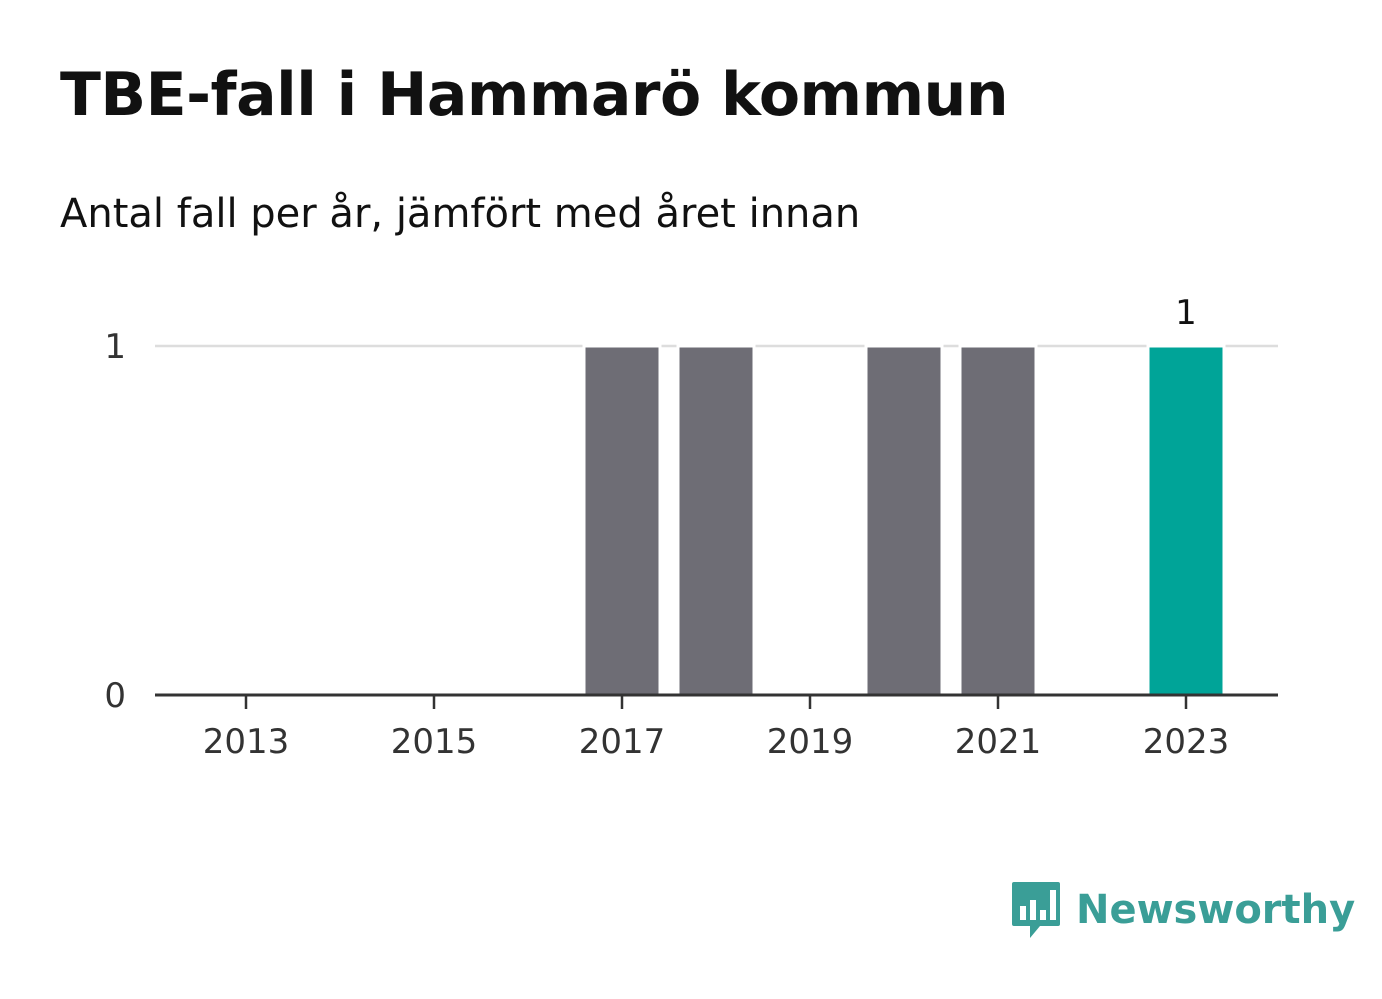 The height and width of the screenshot is (999, 1382). I want to click on chart-title: TBE-fall i Hammarö kommun, so click(534, 95).